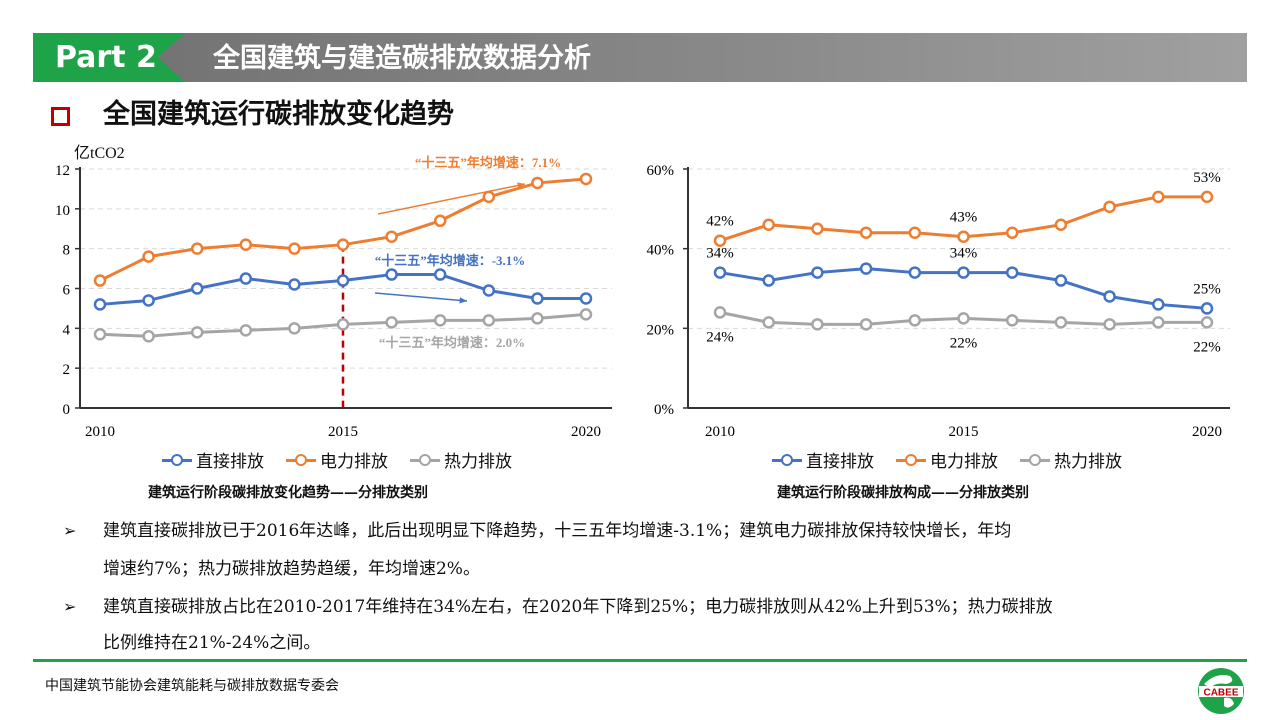  Describe the element at coordinates (903, 493) in the screenshot. I see `right-chart-caption: 建筑运行阶段碳排放构成——分排放类别` at that location.